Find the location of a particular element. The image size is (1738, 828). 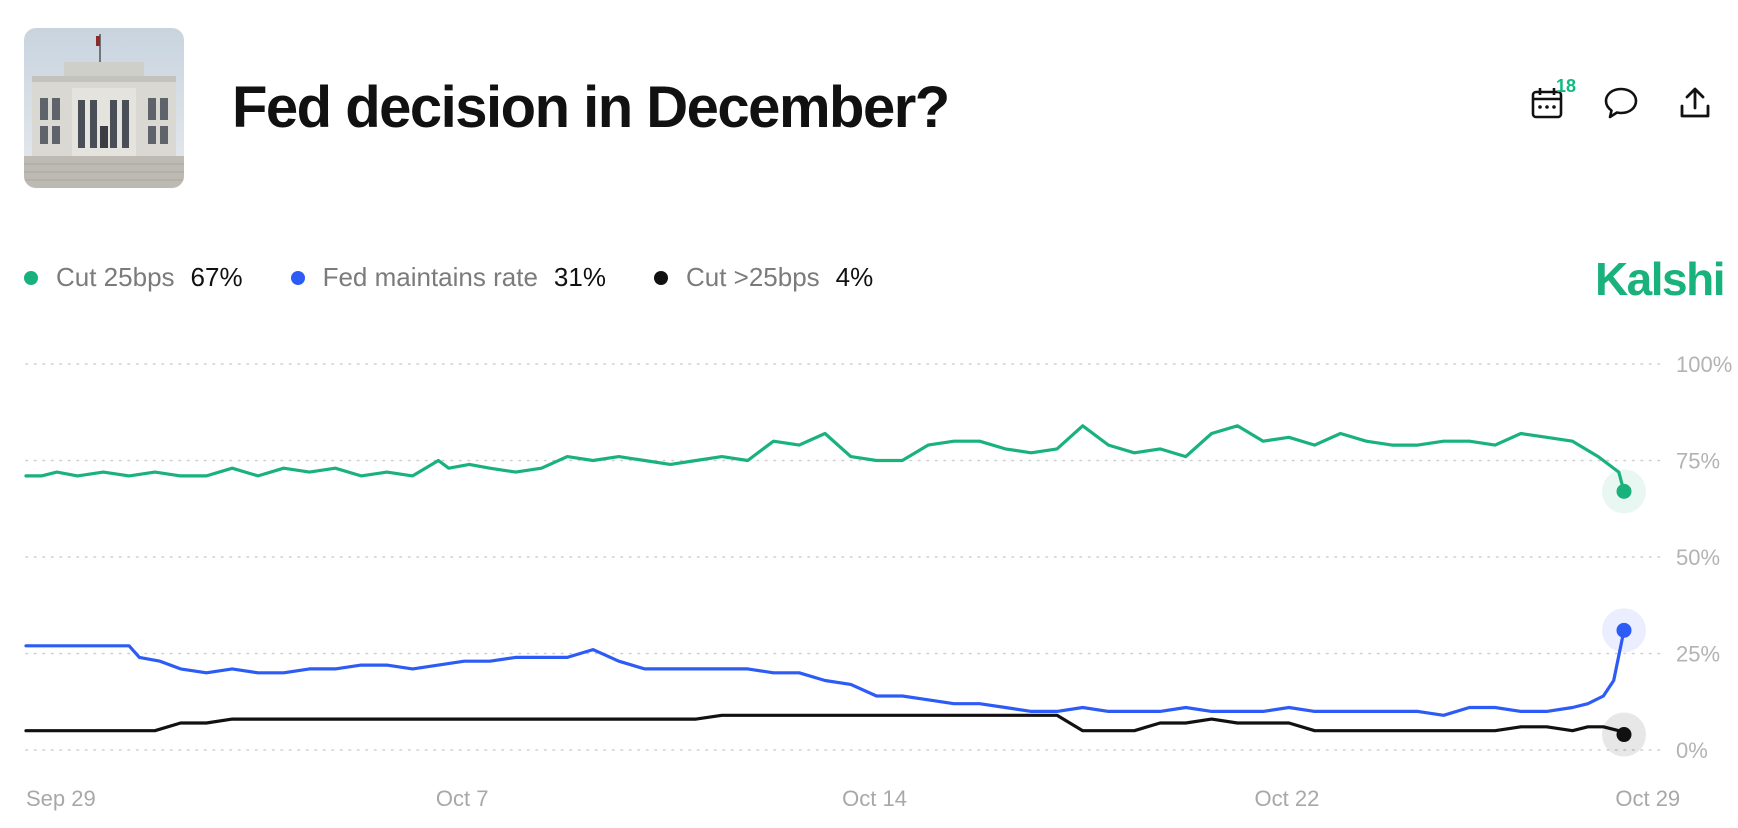

brand-logo: Kalshi is located at coordinates (1660, 279).